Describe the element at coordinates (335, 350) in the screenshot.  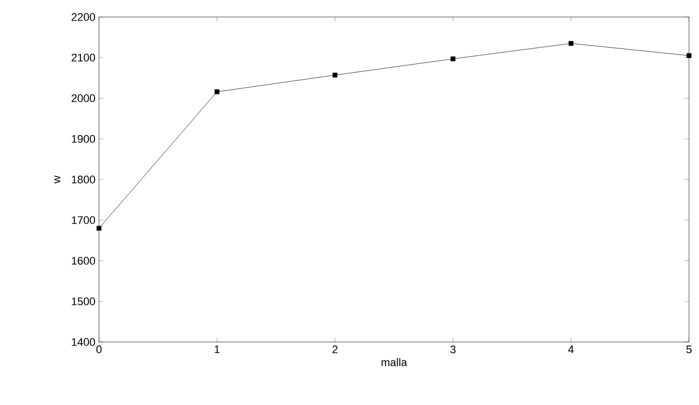
I see `x-tick-label: 2` at that location.